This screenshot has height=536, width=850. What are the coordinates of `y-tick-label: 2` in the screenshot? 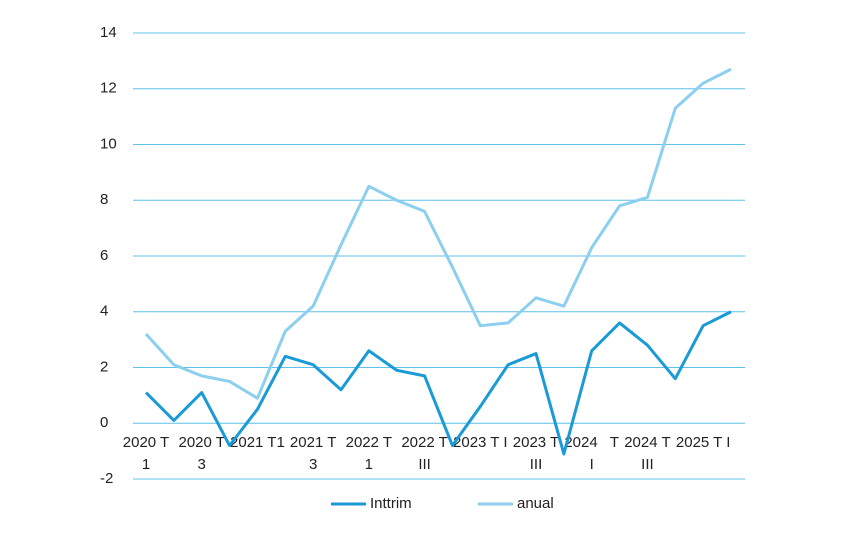 It's located at (104, 366).